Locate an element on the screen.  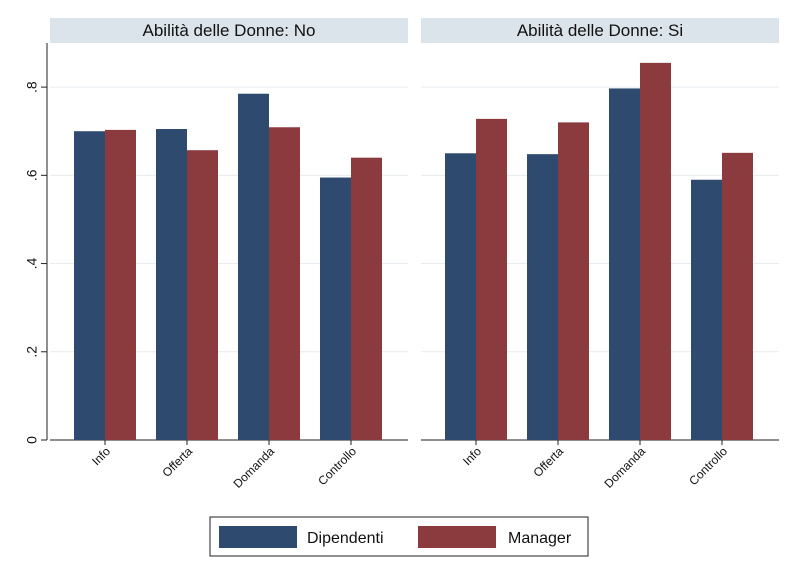
y-tick-label: .2 is located at coordinates (32, 352).